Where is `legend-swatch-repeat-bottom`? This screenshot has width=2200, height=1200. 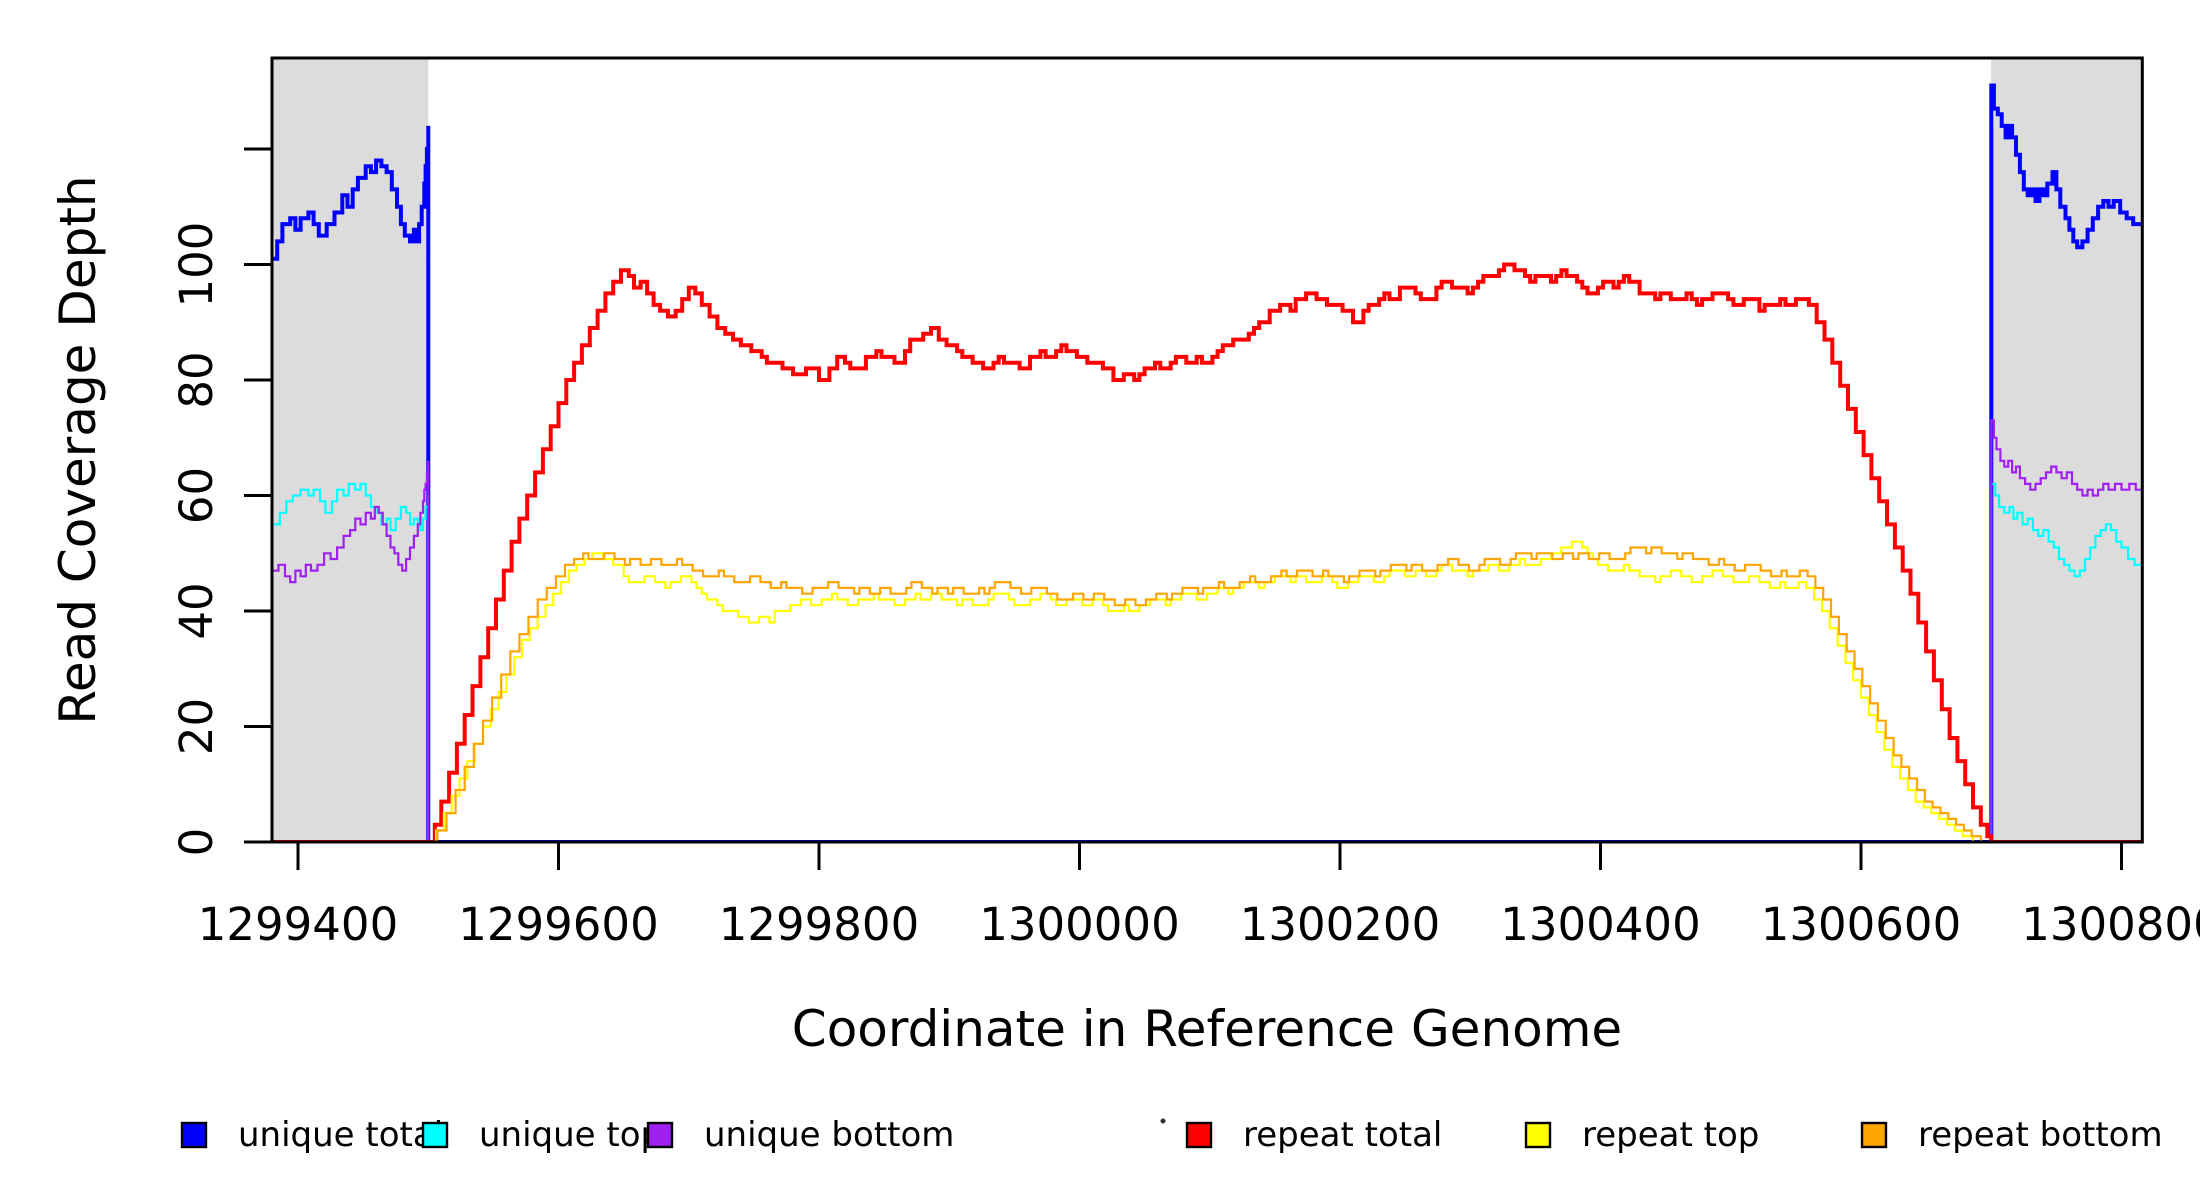 legend-swatch-repeat-bottom is located at coordinates (1874, 1135).